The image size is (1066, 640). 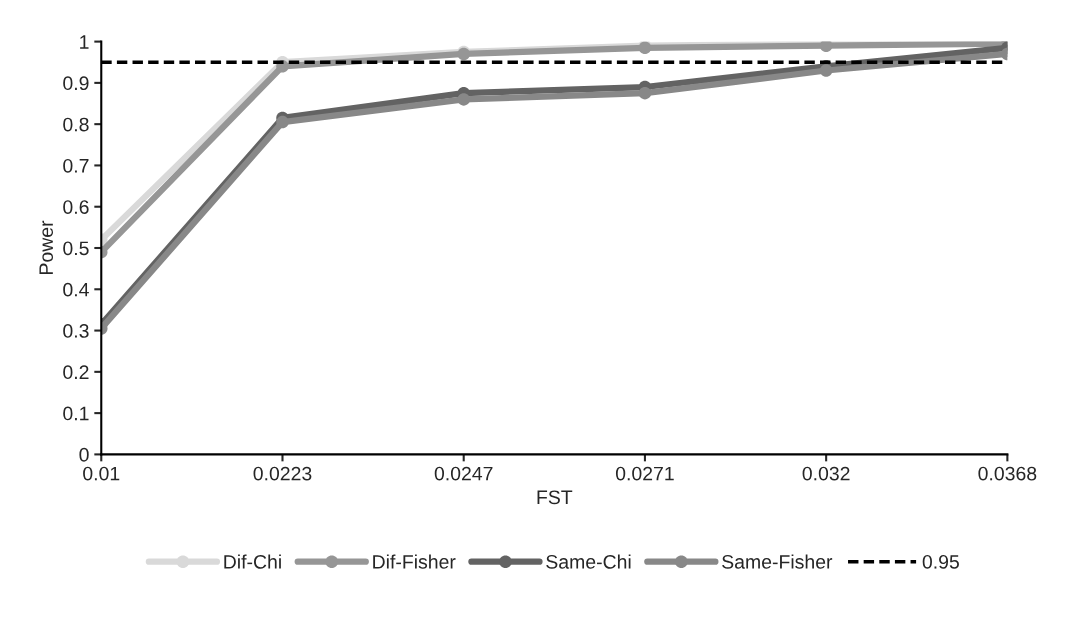 What do you see at coordinates (76, 83) in the screenshot?
I see `y-tick-label: 0.9` at bounding box center [76, 83].